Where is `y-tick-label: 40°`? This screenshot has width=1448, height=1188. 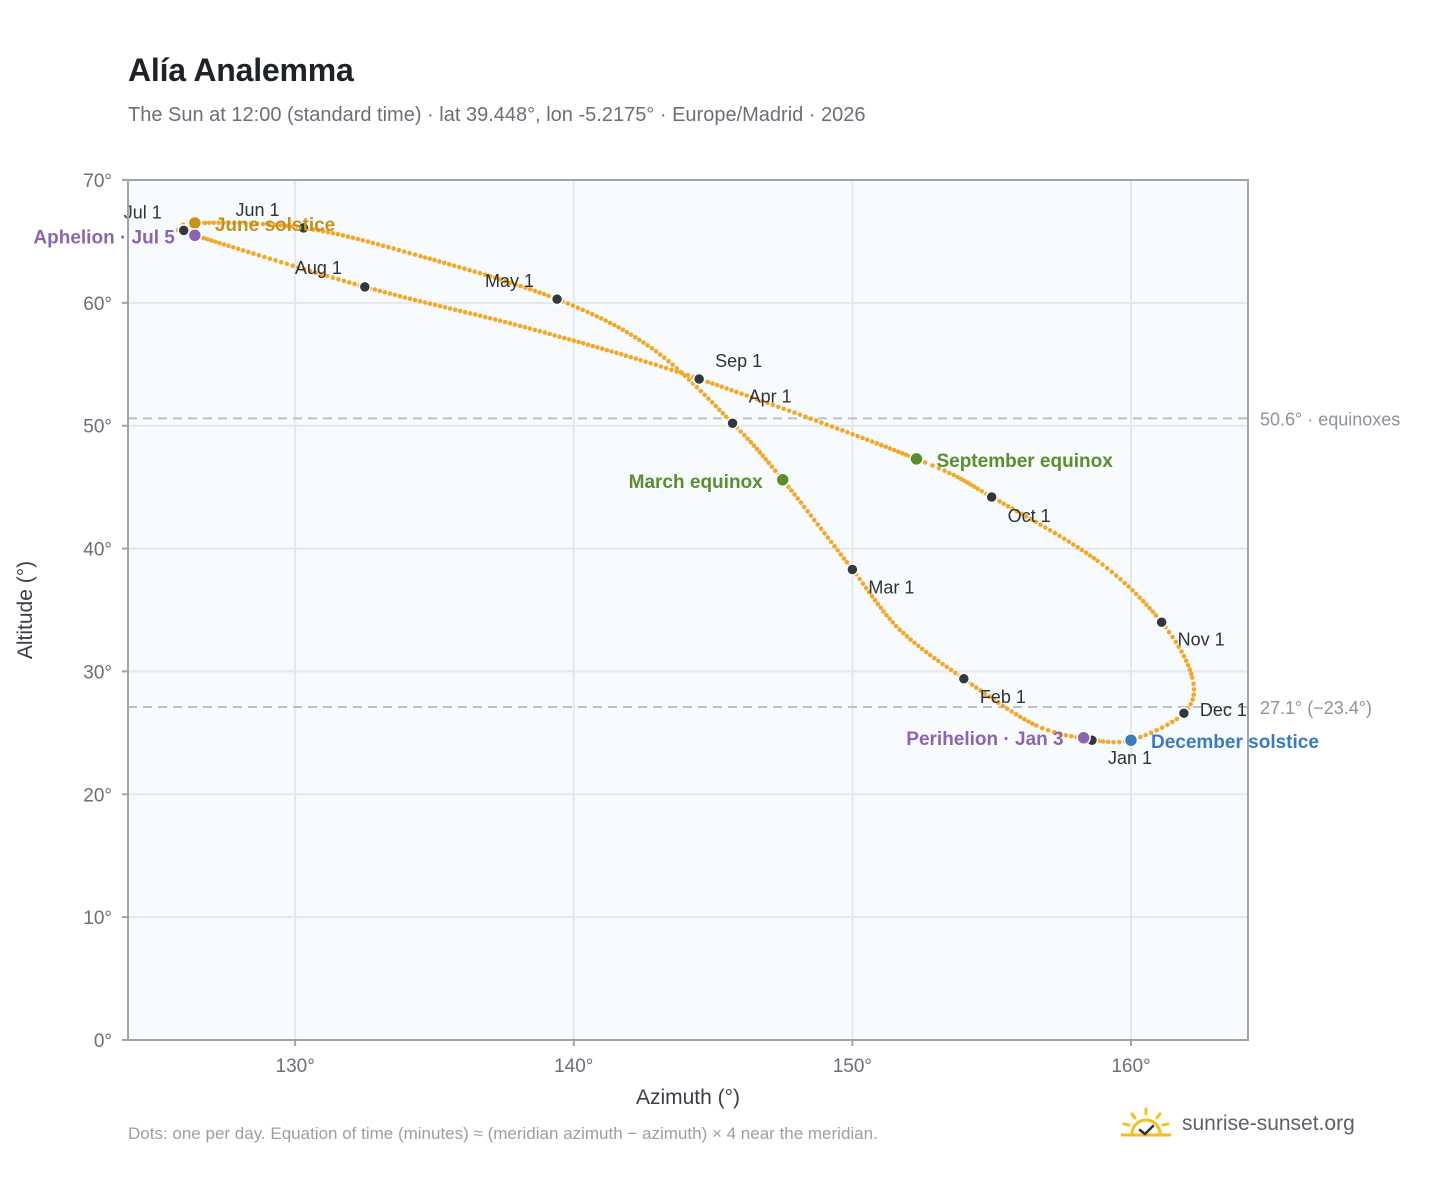
y-tick-label: 40° is located at coordinates (97, 550).